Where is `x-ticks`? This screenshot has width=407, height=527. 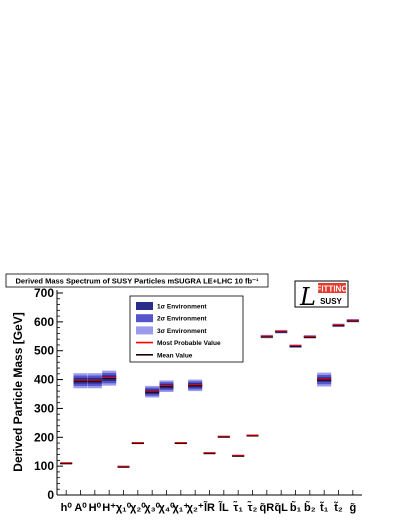 x-ticks is located at coordinates (209, 492).